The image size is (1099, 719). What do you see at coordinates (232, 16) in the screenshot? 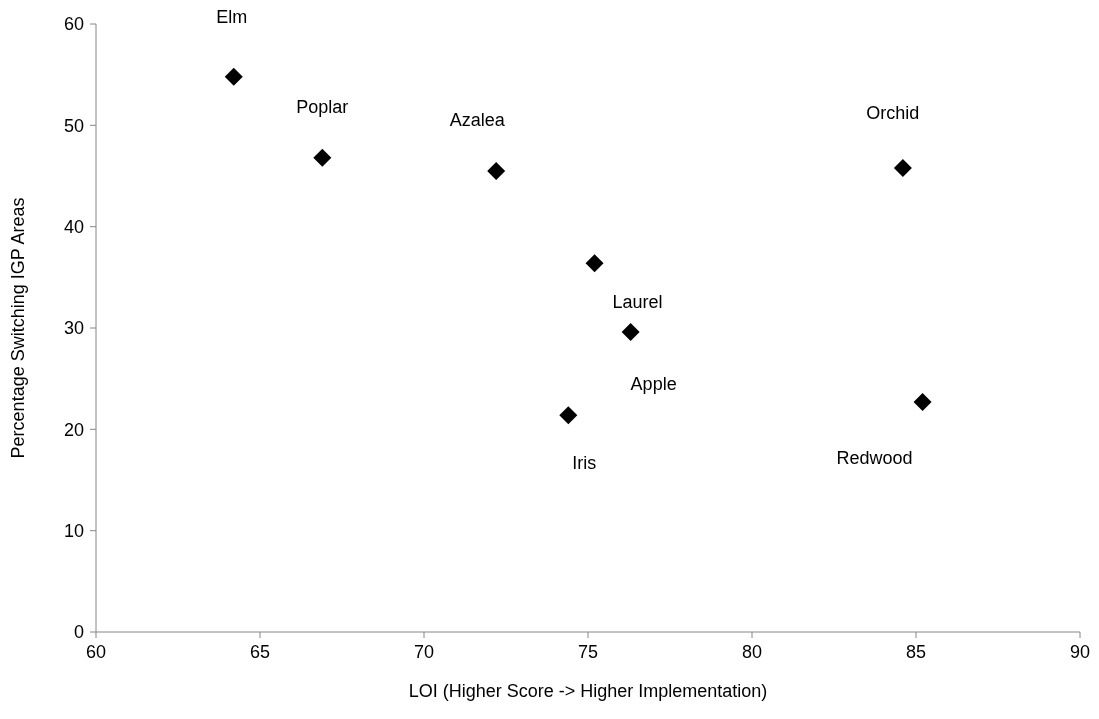
I see `annotation: Elm` at bounding box center [232, 16].